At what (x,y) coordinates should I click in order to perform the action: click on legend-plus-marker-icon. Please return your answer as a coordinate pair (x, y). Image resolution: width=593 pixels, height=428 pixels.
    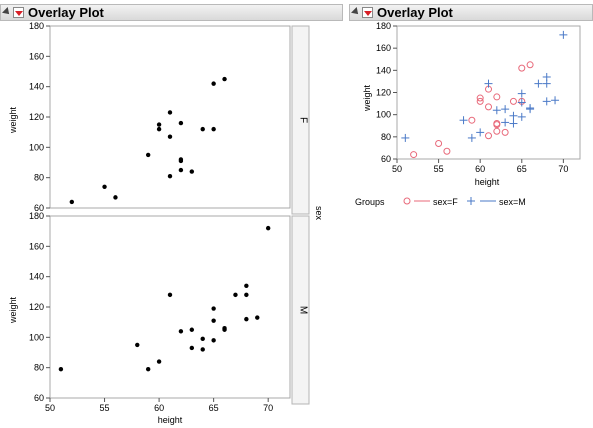
    Looking at the image, I should click on (471, 201).